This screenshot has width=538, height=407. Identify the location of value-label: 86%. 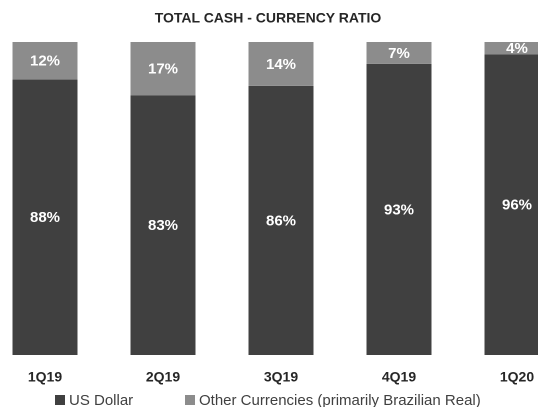
(281, 220).